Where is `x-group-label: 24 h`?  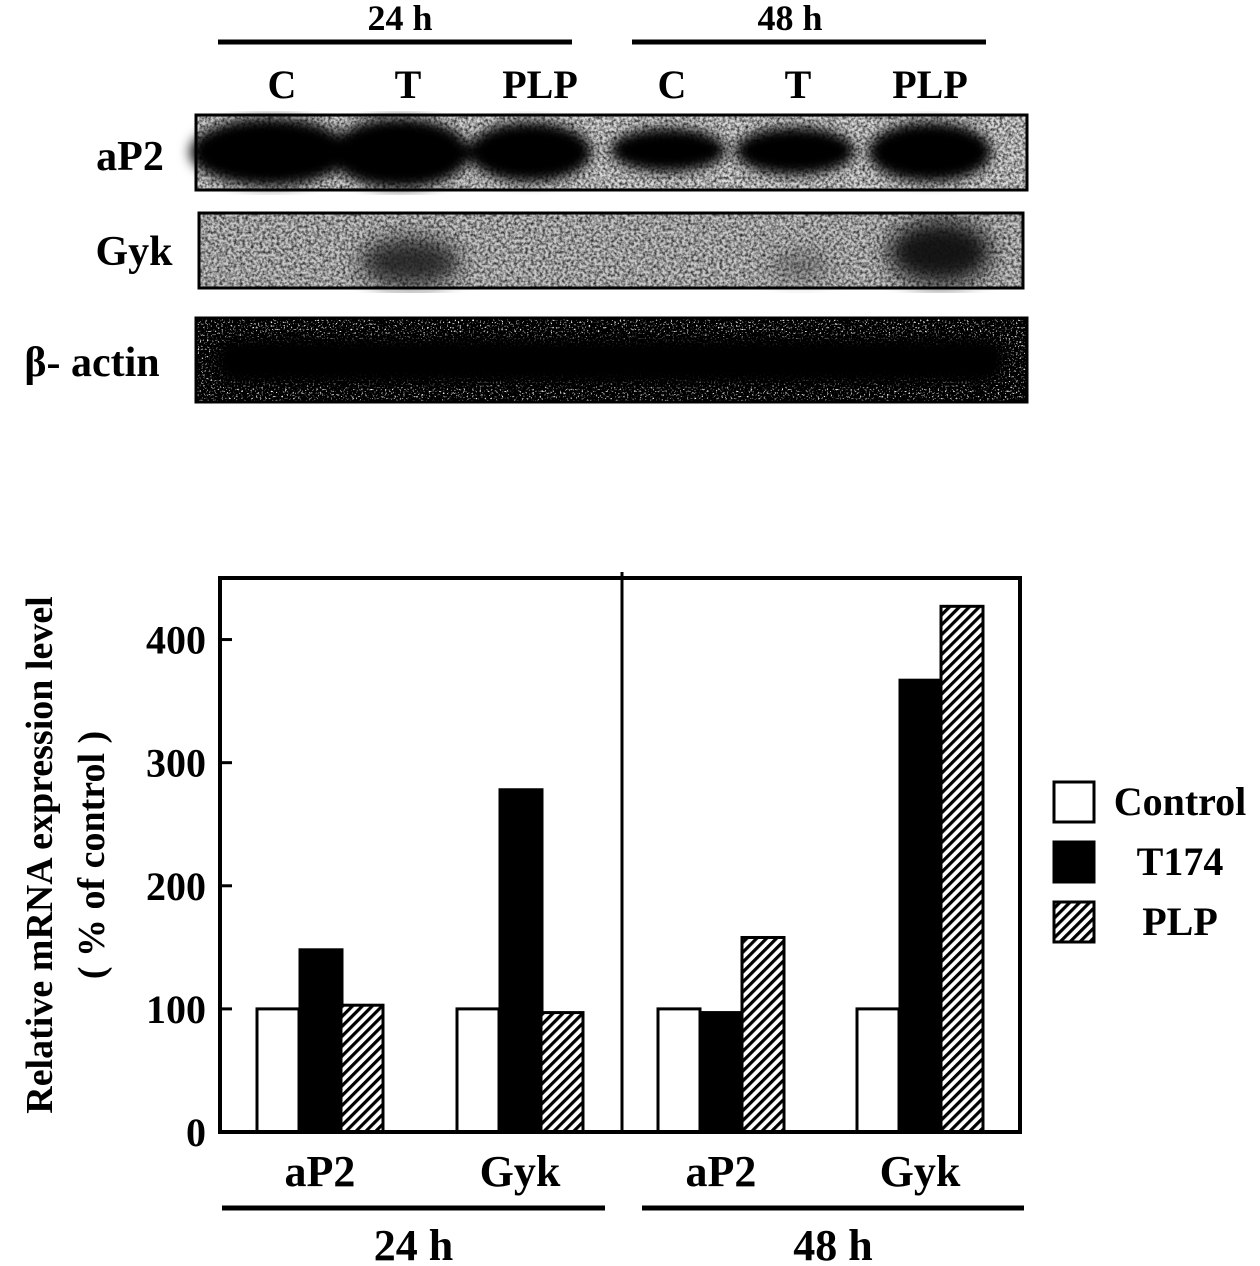 x-group-label: 24 h is located at coordinates (413, 1243).